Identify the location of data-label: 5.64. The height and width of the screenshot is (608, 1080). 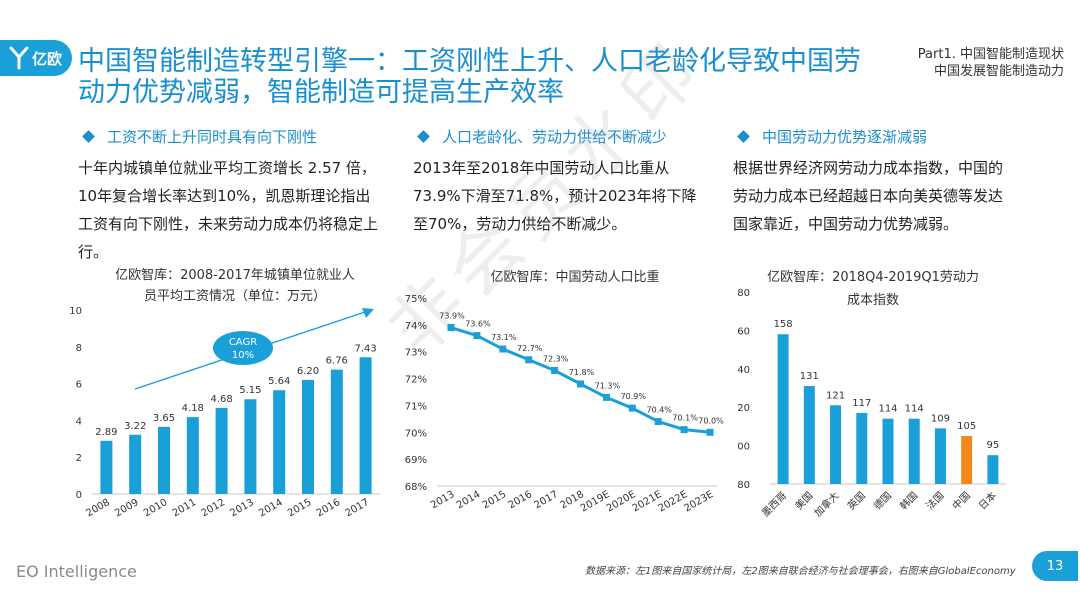
(279, 381).